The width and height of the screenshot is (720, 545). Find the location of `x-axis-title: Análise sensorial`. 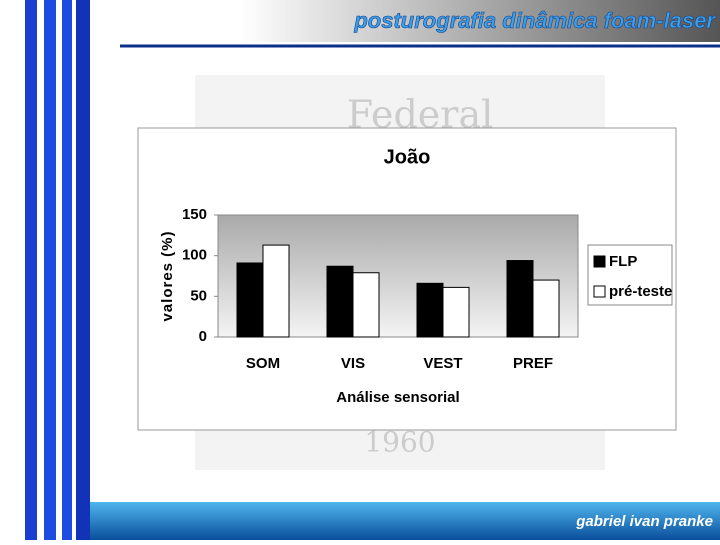

x-axis-title: Análise sensorial is located at coordinates (397, 397).